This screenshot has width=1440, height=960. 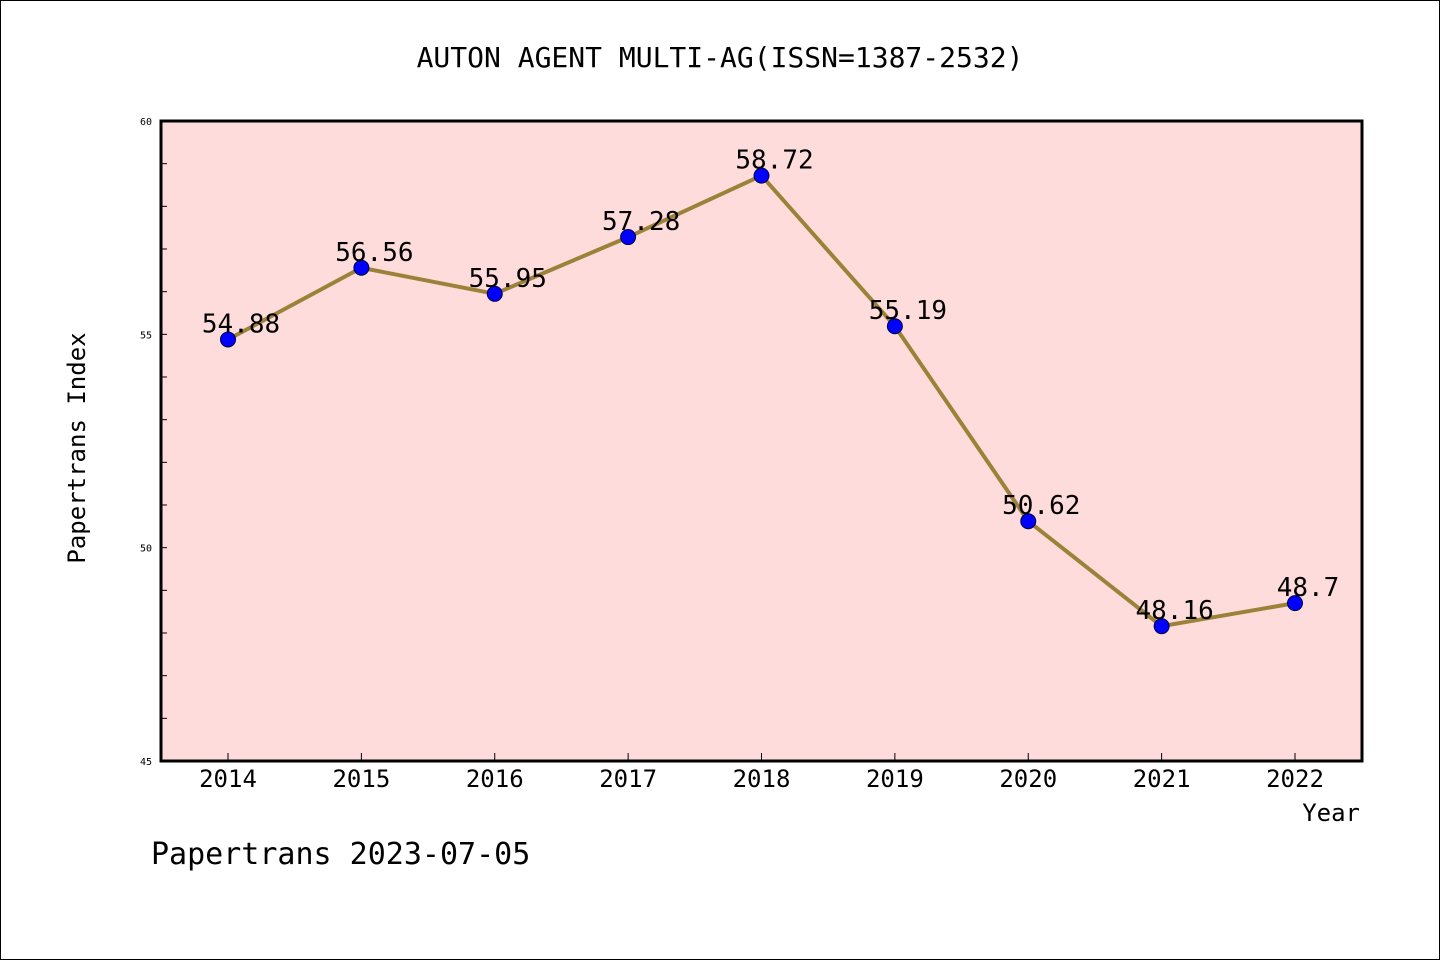 What do you see at coordinates (241, 324) in the screenshot?
I see `data-label: 54.88` at bounding box center [241, 324].